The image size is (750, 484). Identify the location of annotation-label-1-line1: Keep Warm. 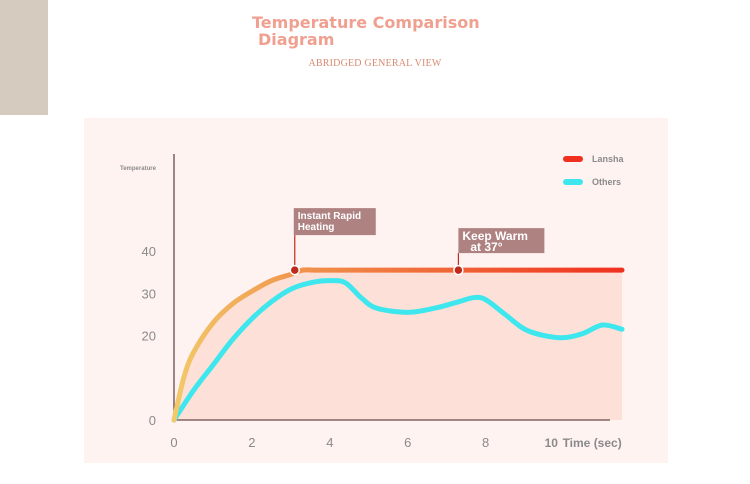
(495, 236).